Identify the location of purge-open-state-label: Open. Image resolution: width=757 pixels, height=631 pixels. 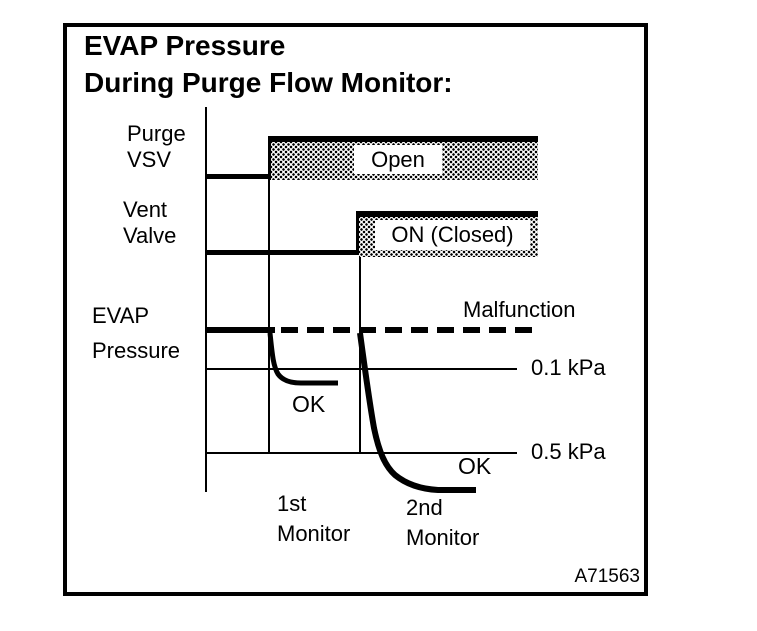
(398, 159).